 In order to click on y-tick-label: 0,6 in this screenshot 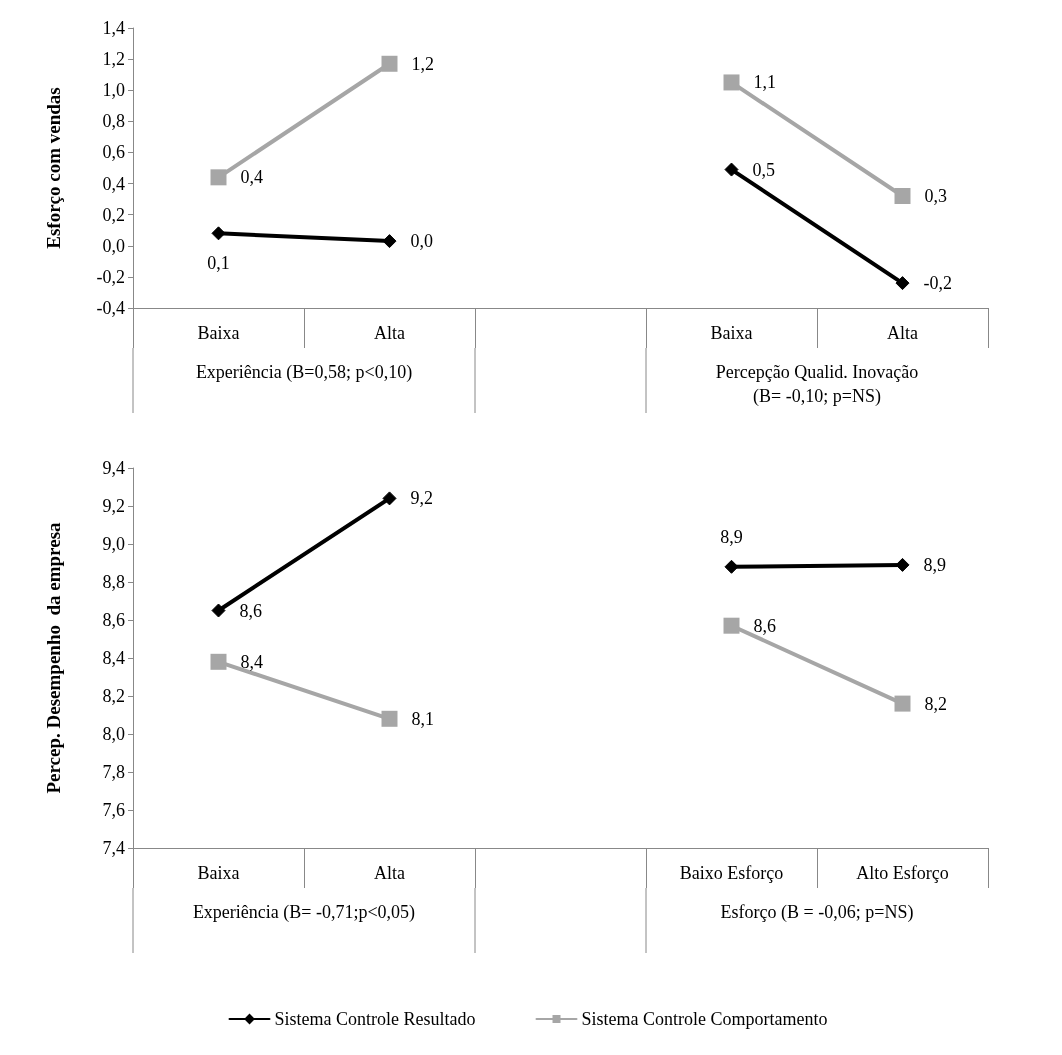, I will do `click(113, 152)`.